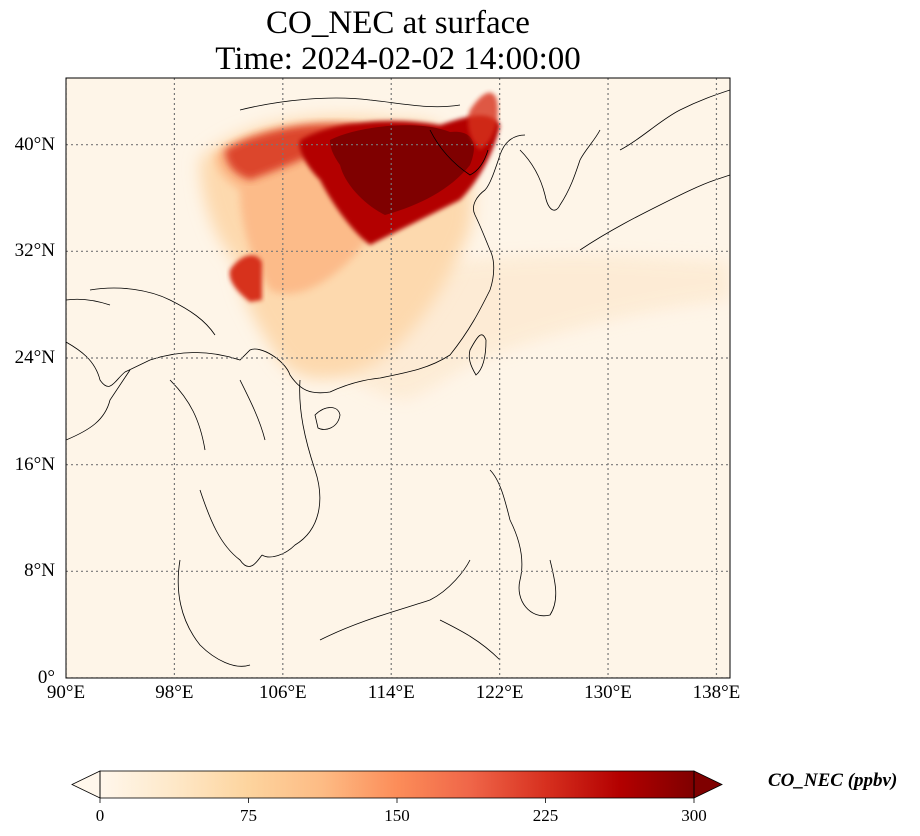 Image resolution: width=920 pixels, height=836 pixels. I want to click on vietnam-coast, so click(291, 468).